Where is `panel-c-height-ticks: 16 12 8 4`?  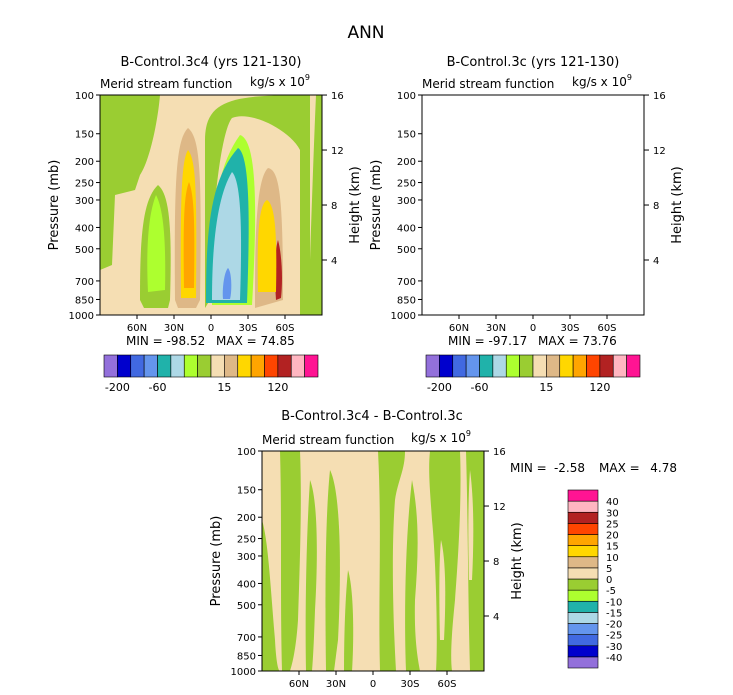 panel-c-height-ticks: 16 12 8 4 is located at coordinates (495, 535).